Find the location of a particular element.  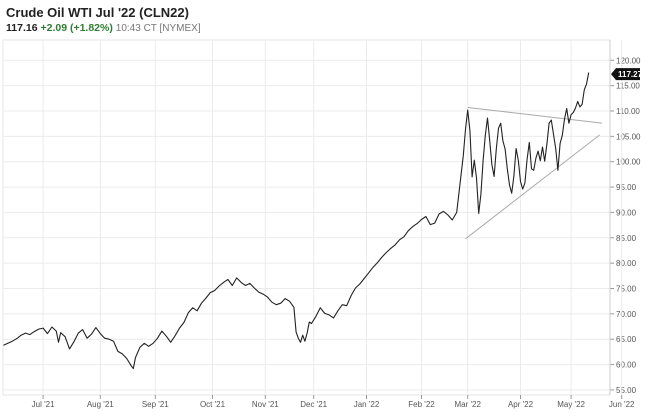

x-tick-label: Nov '21 is located at coordinates (265, 404).